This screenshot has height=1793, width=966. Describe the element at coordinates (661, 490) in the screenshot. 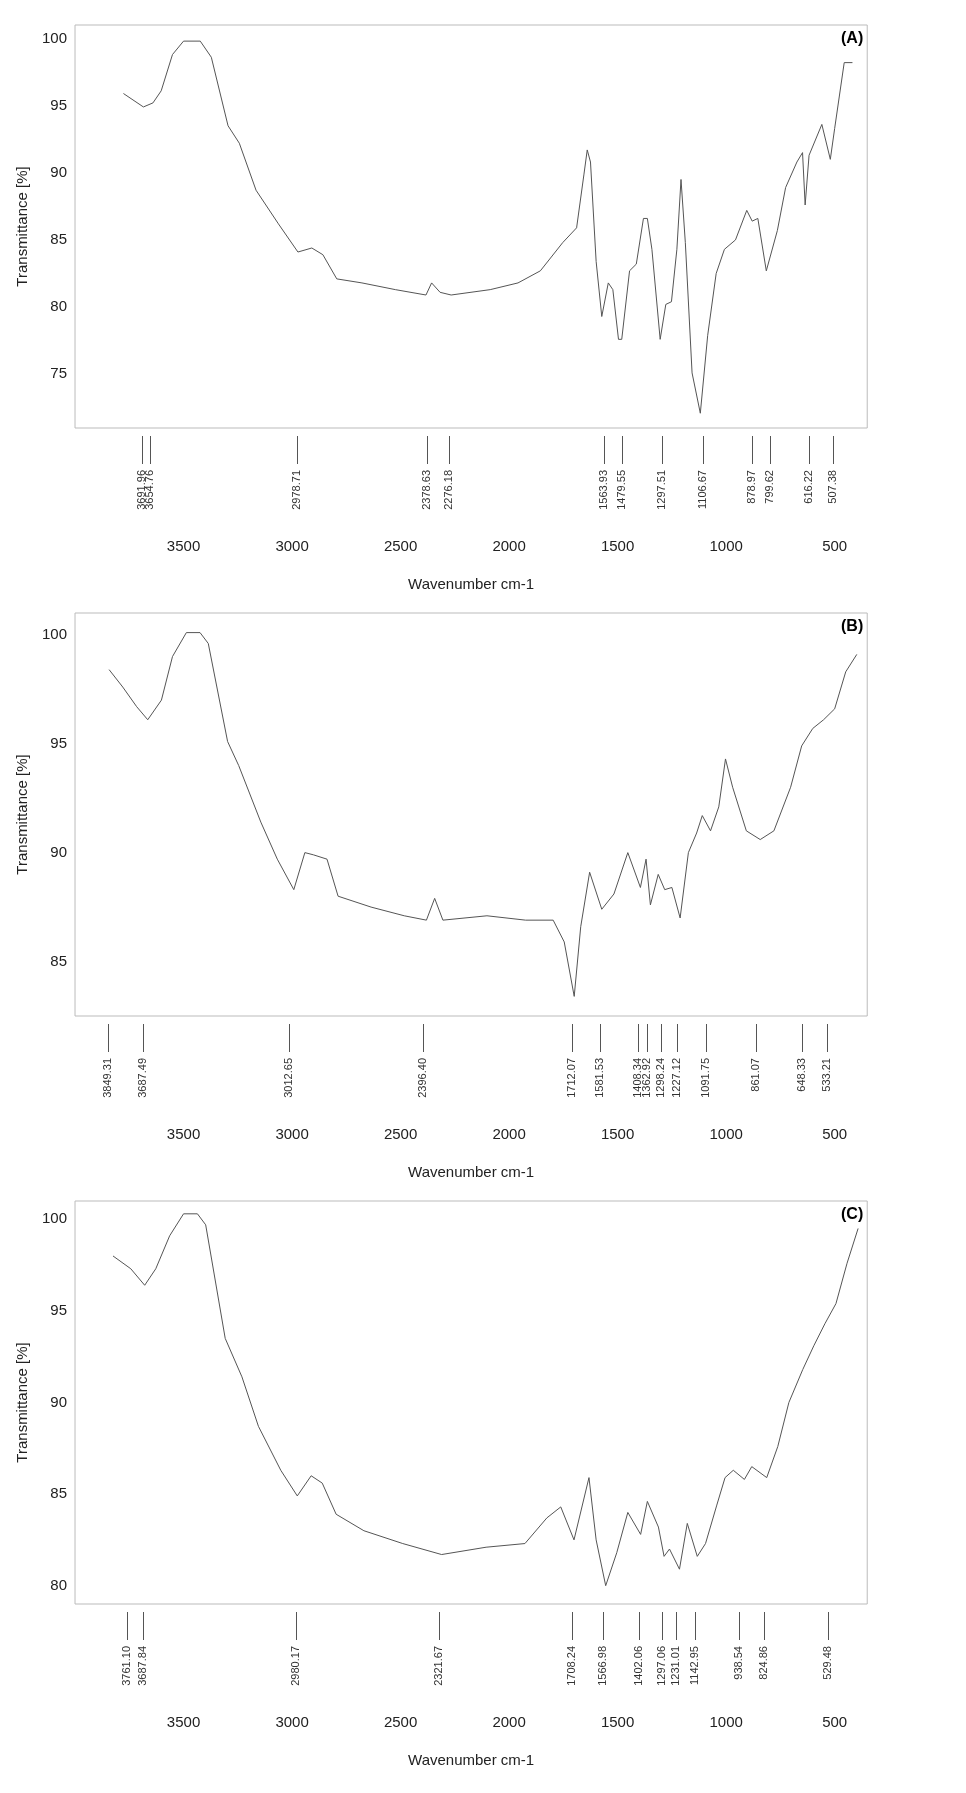

I see `text: 1297.51` at that location.